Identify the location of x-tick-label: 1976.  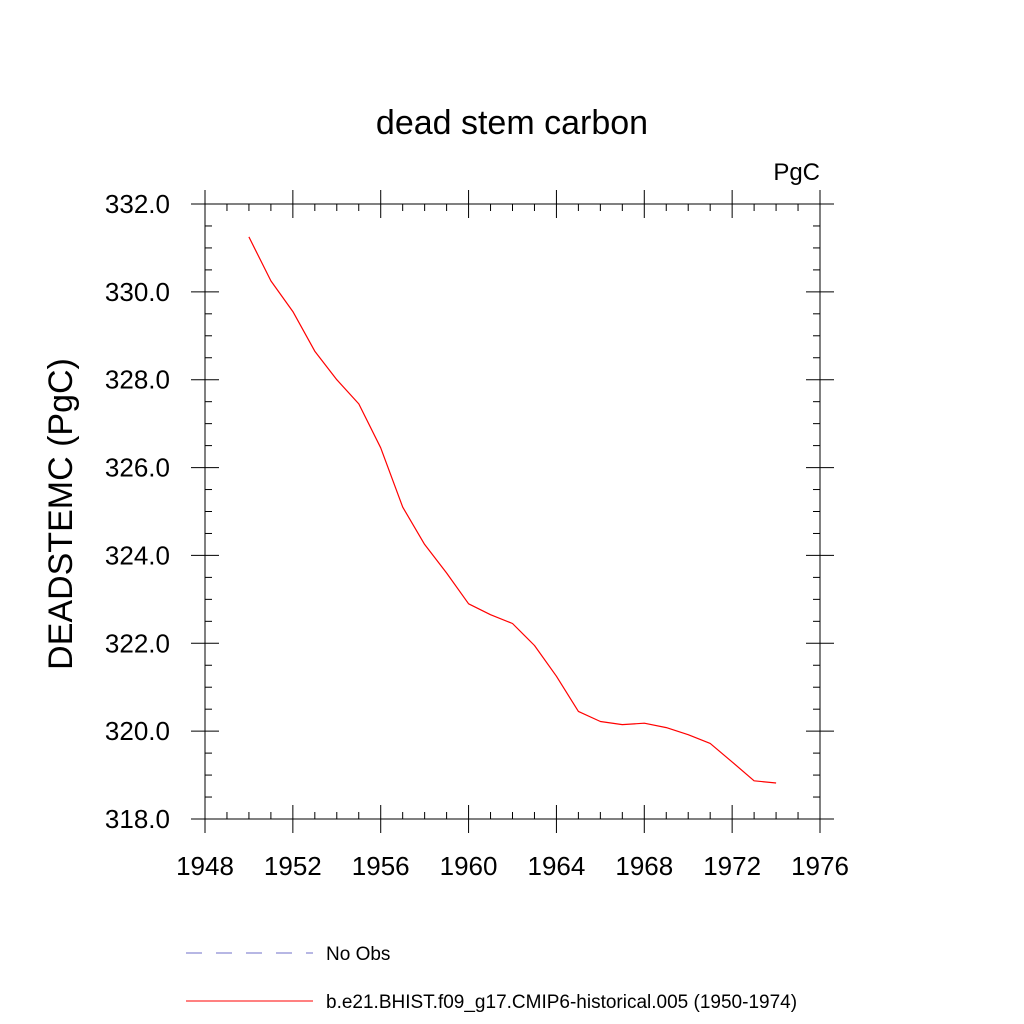
(820, 866).